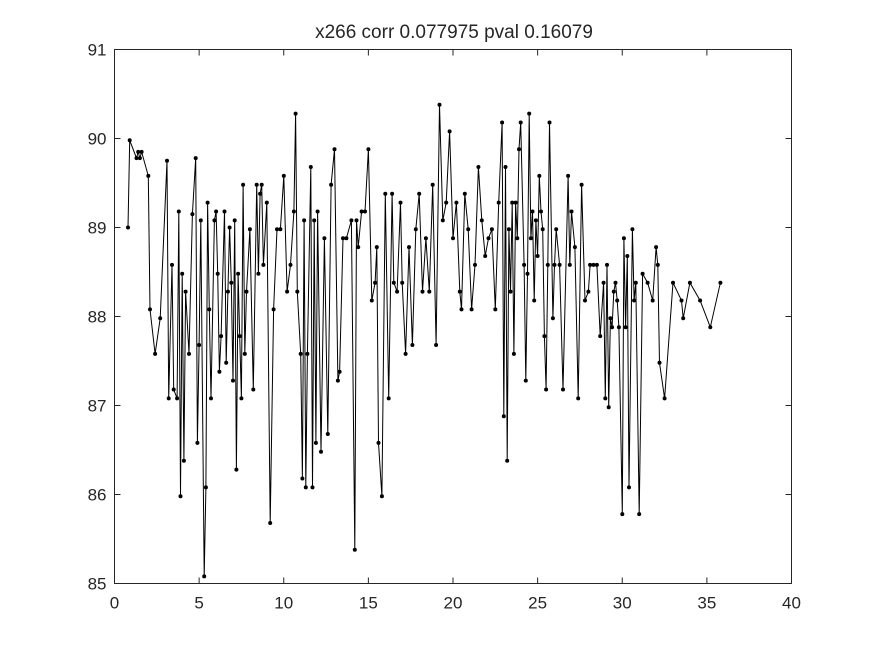 The width and height of the screenshot is (875, 656). I want to click on y-tick-label: 88, so click(97, 317).